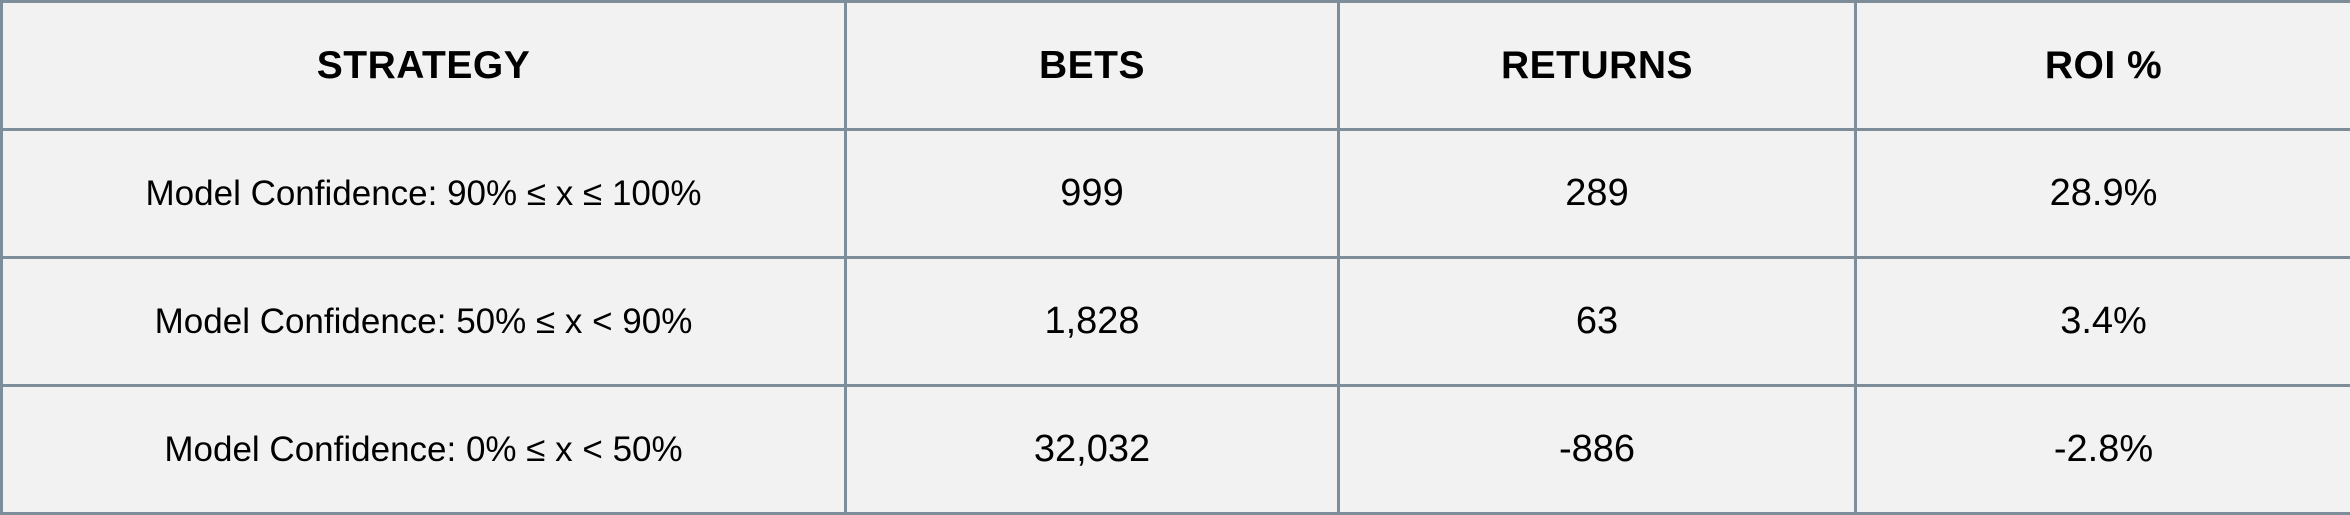 The height and width of the screenshot is (515, 2350). Describe the element at coordinates (1092, 450) in the screenshot. I see `cell-bets: 32,032` at that location.